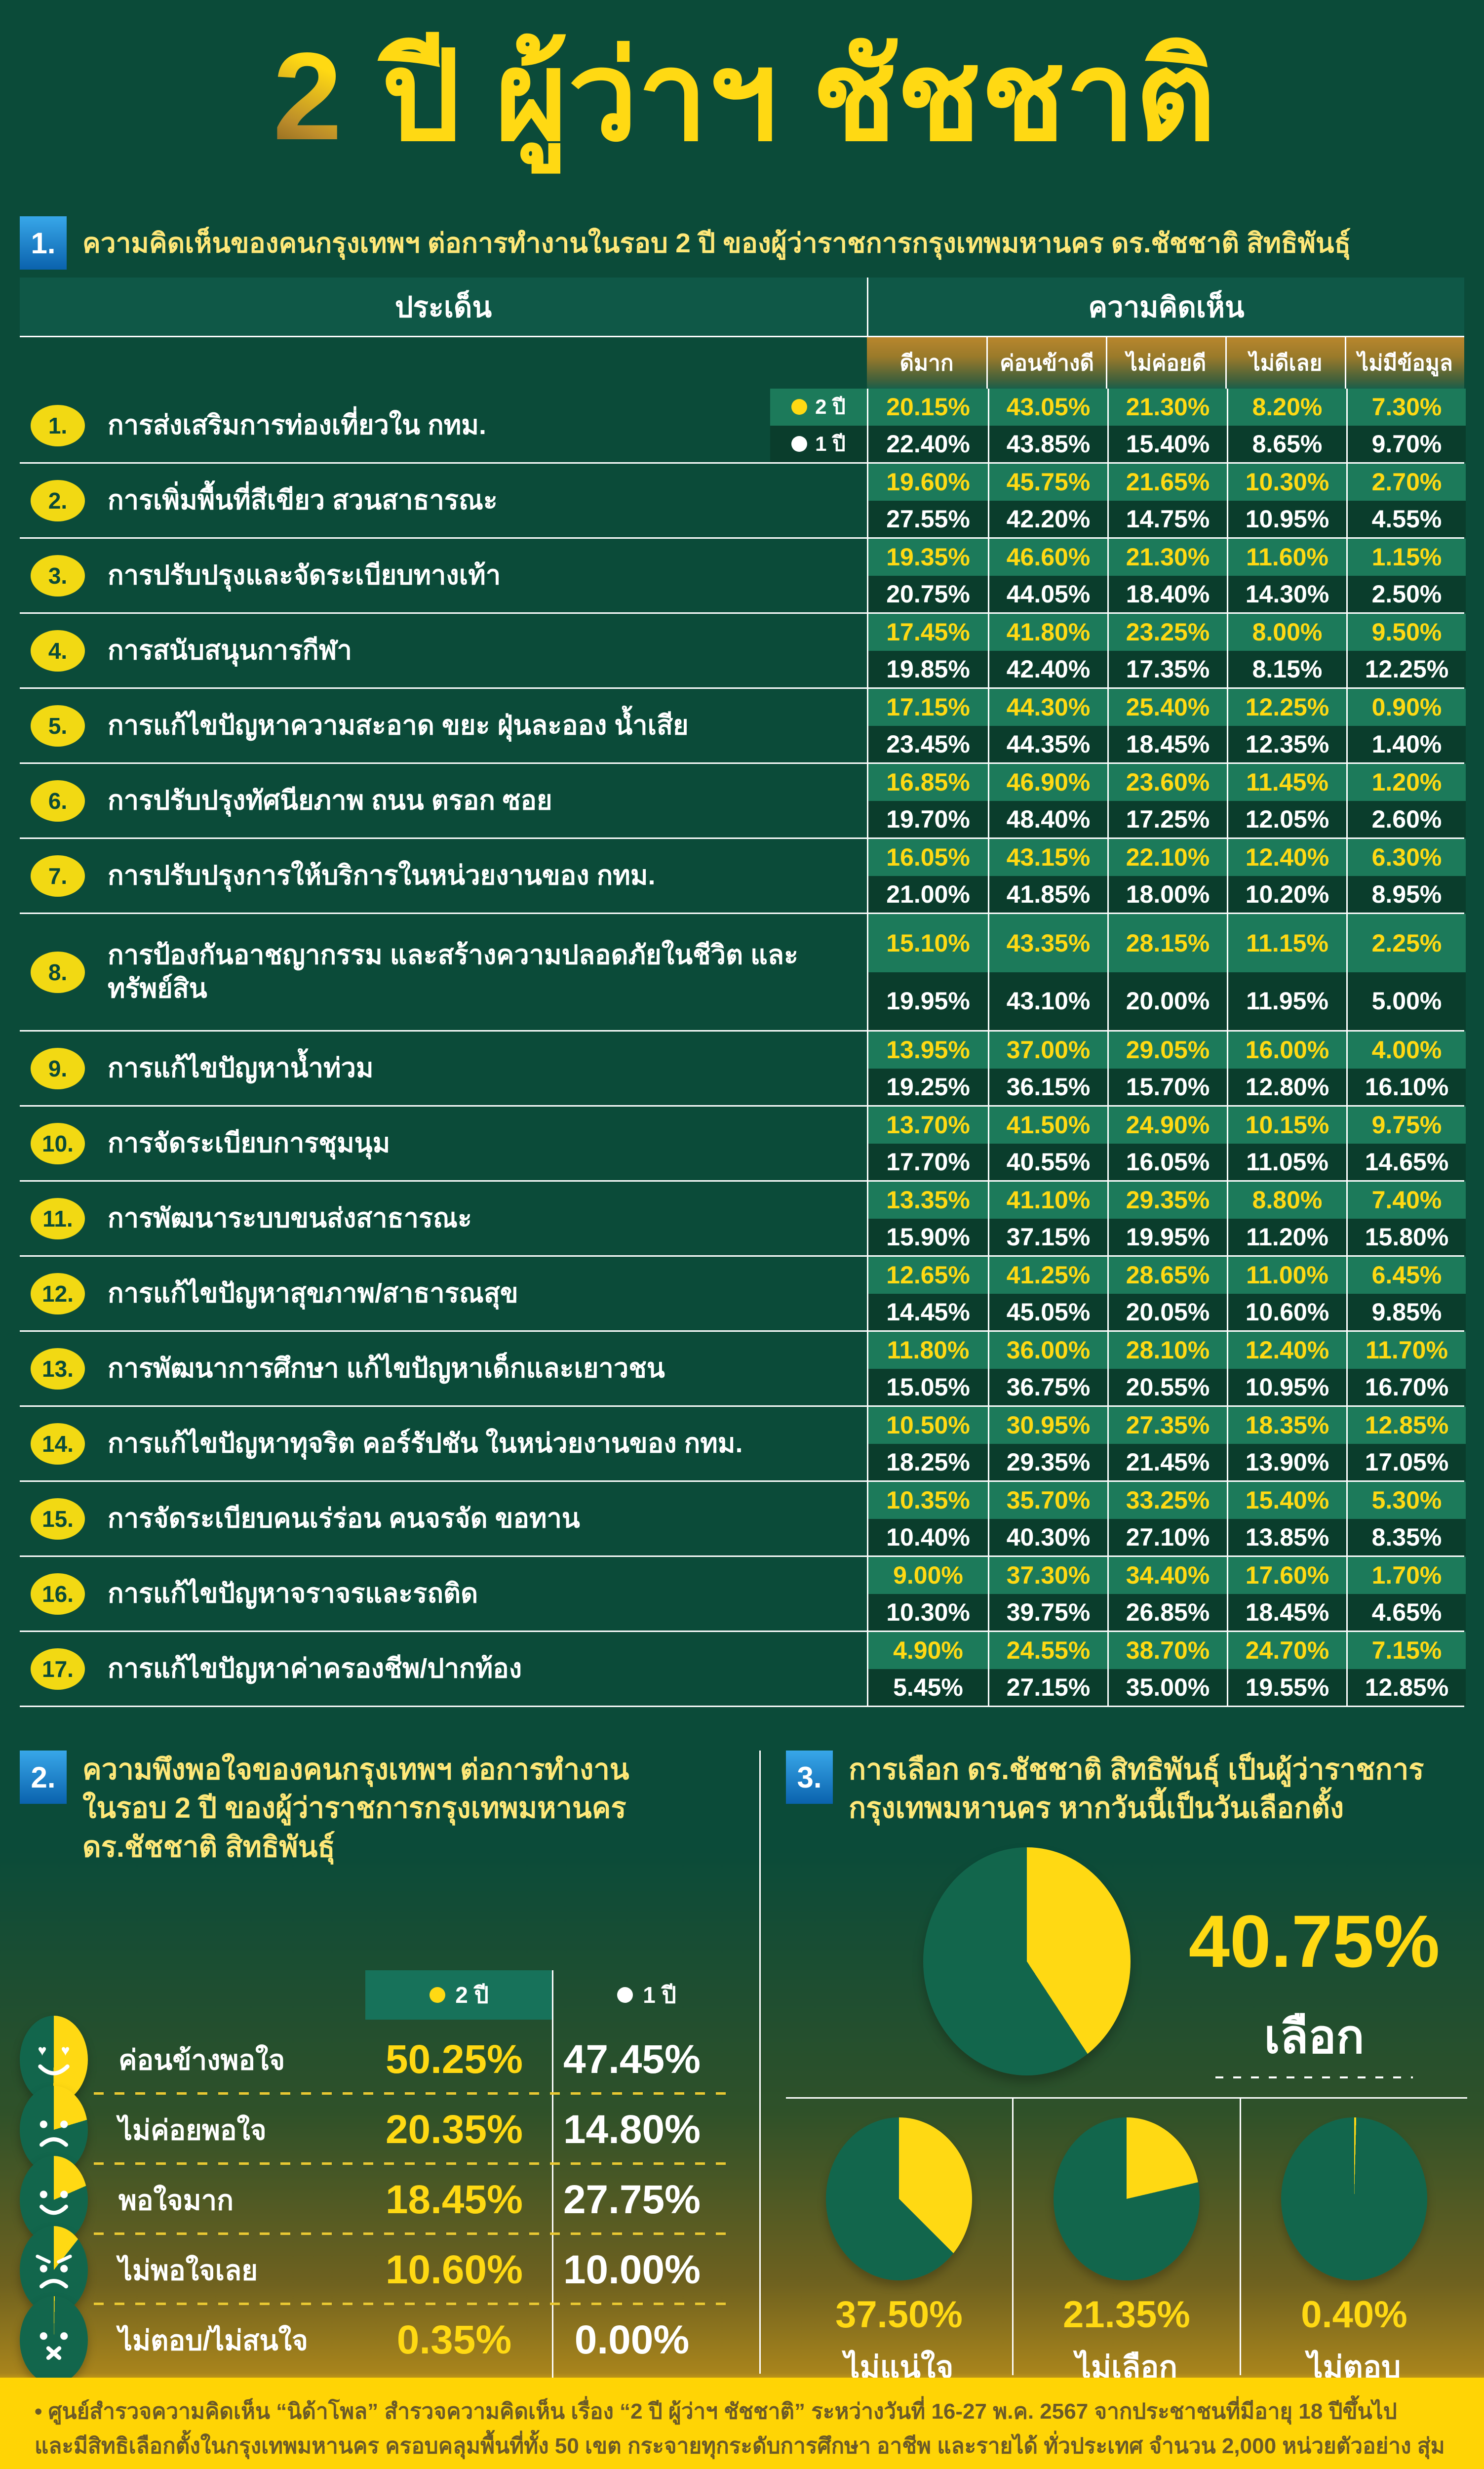  What do you see at coordinates (1047, 943) in the screenshot?
I see `value-cell: 43.35%` at bounding box center [1047, 943].